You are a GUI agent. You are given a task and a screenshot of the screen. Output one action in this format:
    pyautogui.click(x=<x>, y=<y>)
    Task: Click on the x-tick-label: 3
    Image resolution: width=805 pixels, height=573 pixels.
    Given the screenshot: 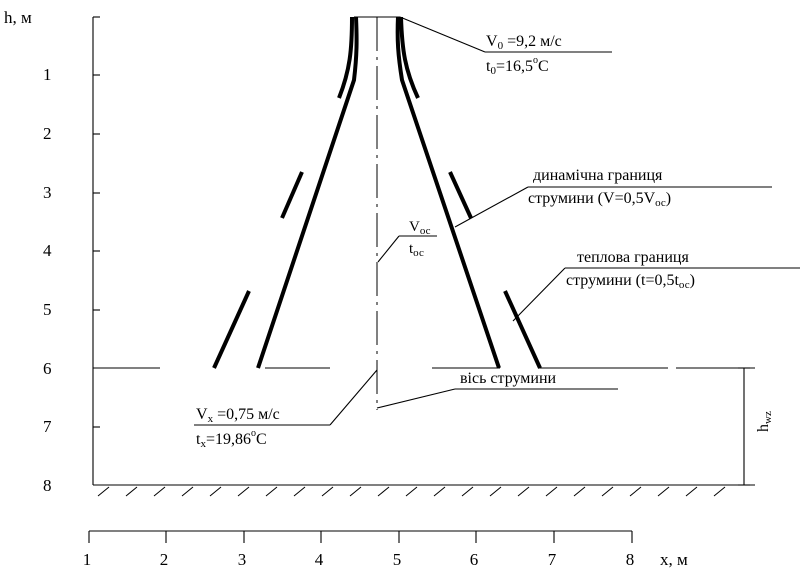 What is the action you would take?
    pyautogui.click(x=242, y=559)
    